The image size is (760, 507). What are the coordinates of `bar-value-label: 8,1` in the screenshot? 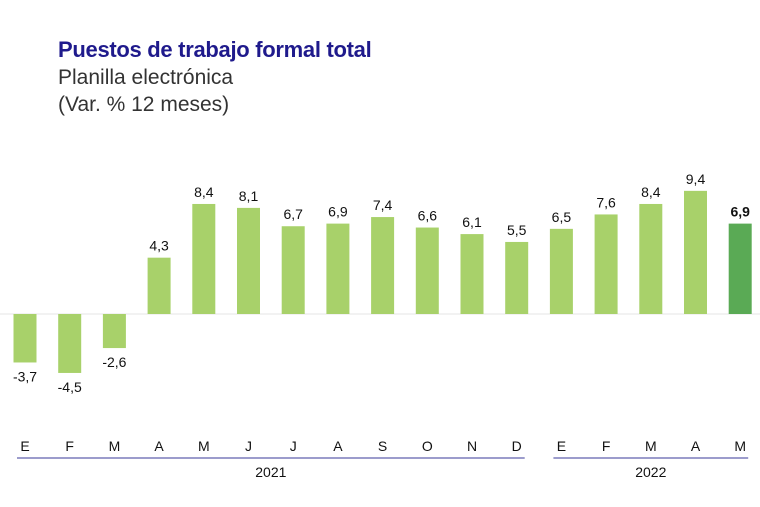 It's located at (249, 196).